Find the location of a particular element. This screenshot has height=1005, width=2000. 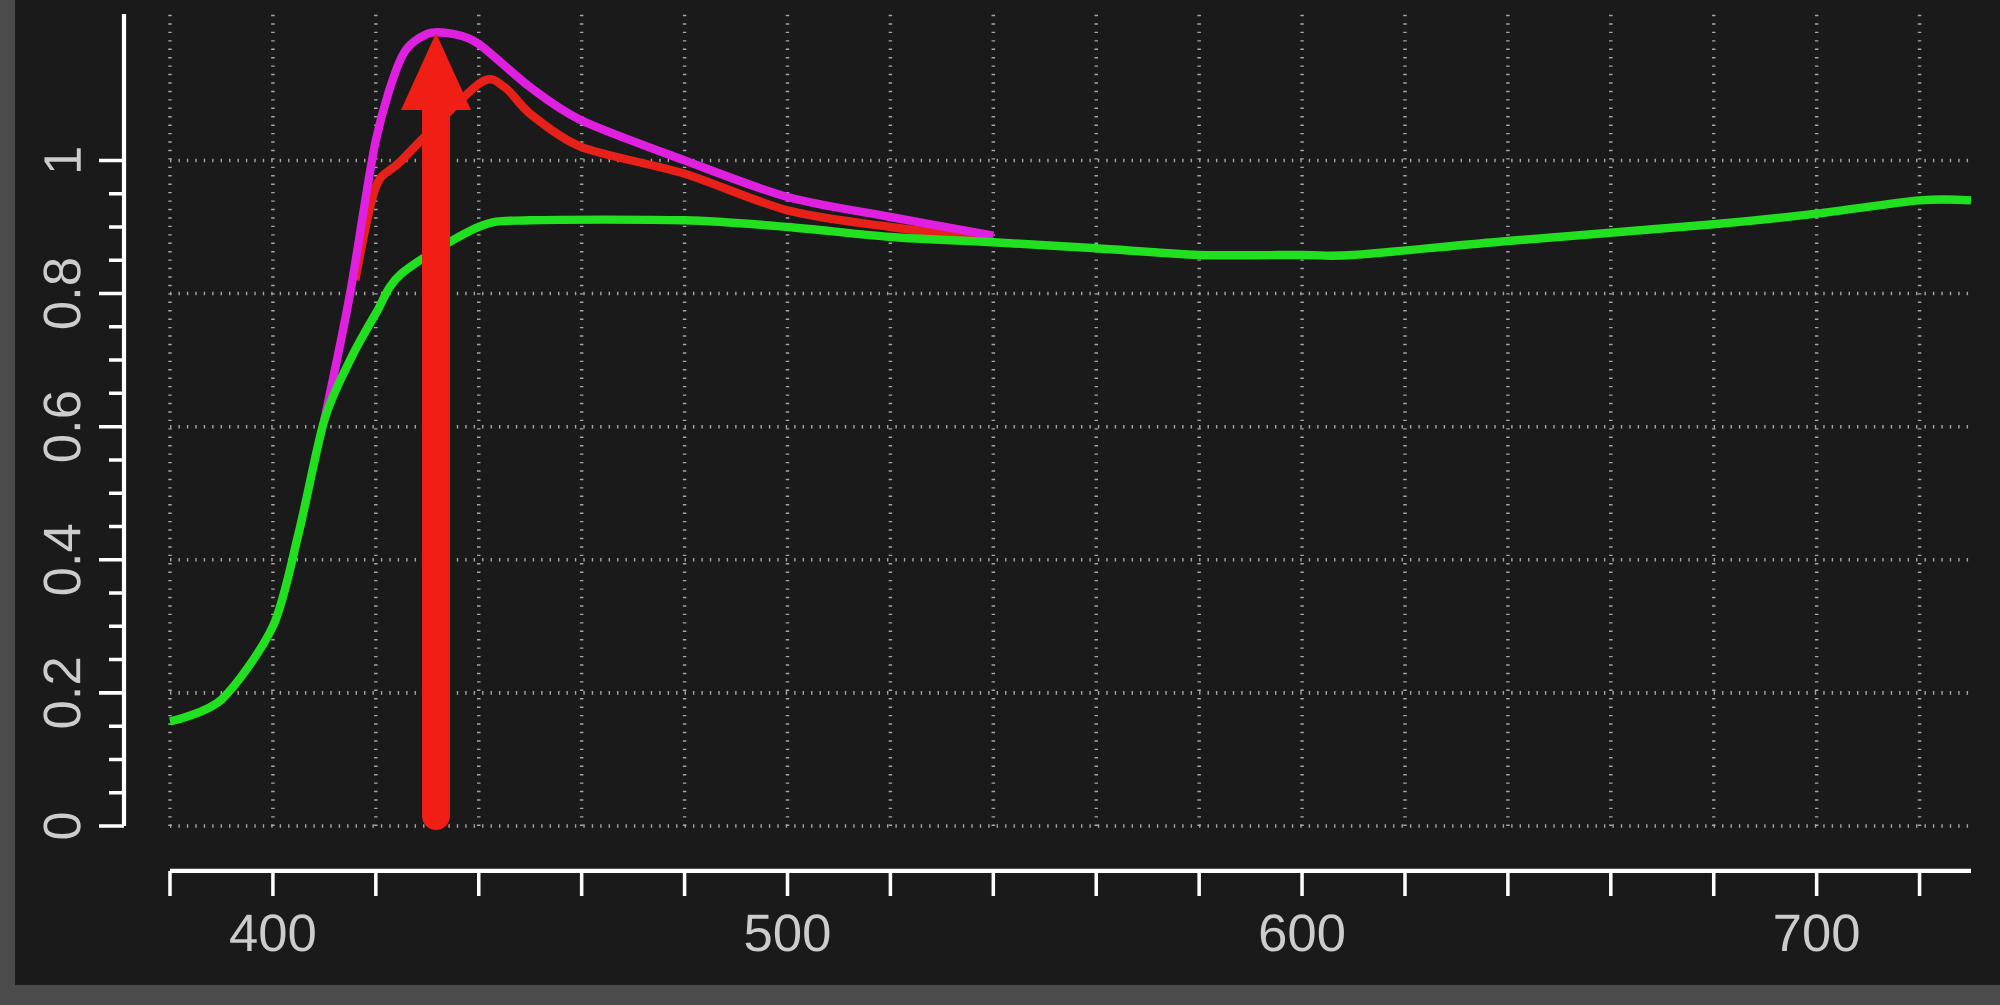

y-tick-label: 0.6 is located at coordinates (62, 427).